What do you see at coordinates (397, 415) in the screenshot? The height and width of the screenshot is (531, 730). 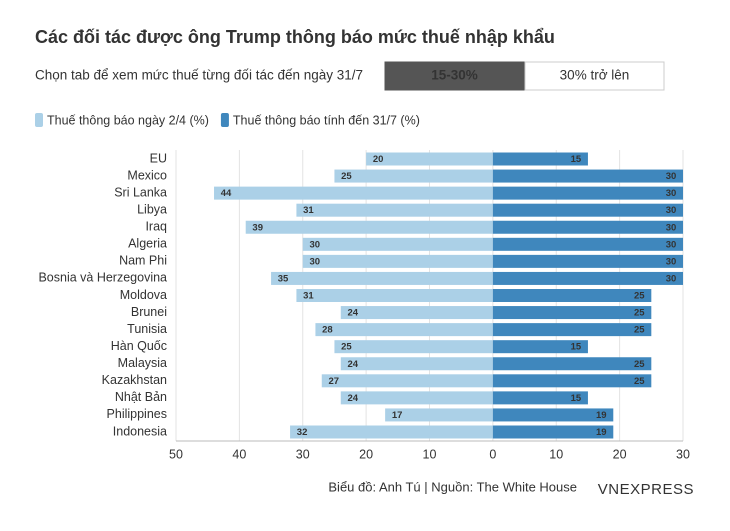 I see `data-label: 17` at bounding box center [397, 415].